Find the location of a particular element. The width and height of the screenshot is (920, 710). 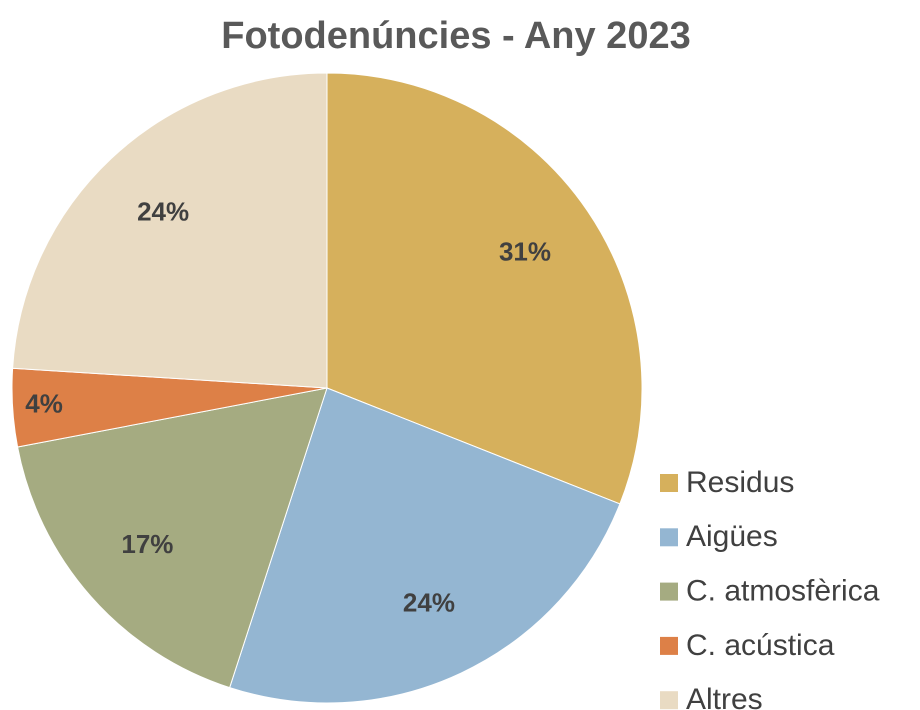

legend-label: Residus is located at coordinates (740, 482).